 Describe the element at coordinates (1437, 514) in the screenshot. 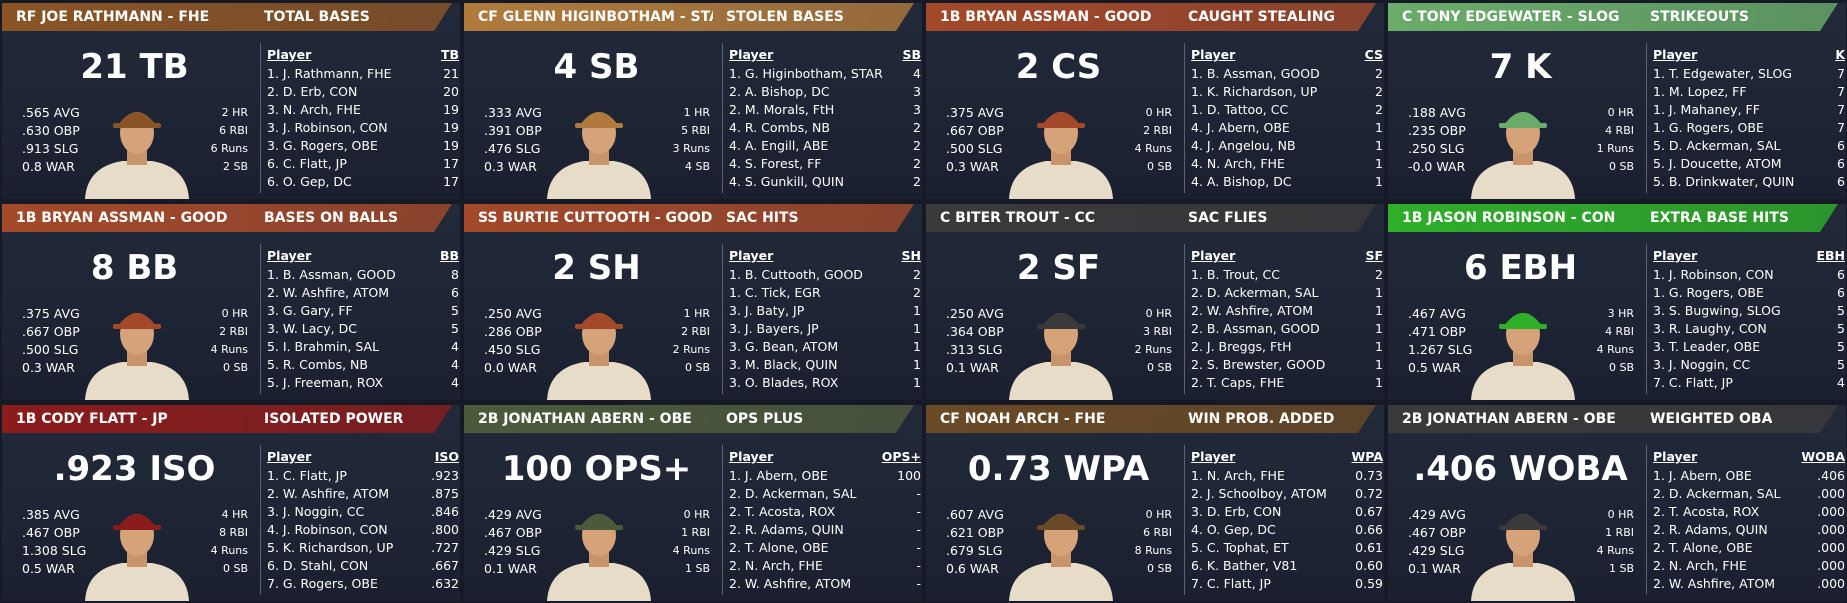

I see `batting-stat: .429 AVG` at that location.